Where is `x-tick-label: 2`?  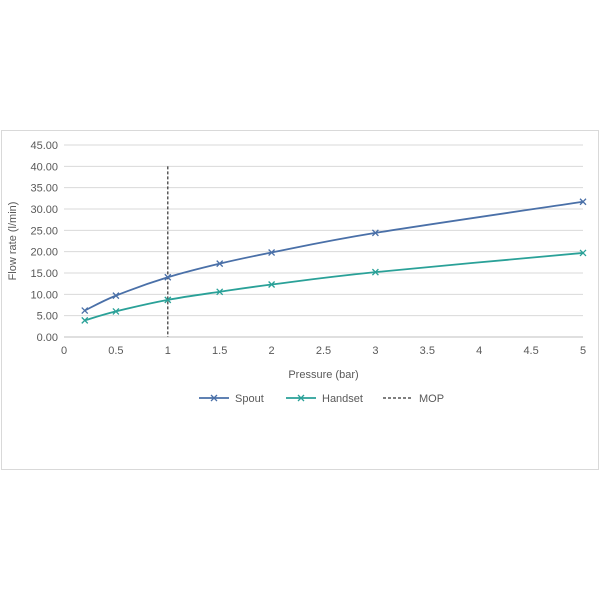 x-tick-label: 2 is located at coordinates (272, 351).